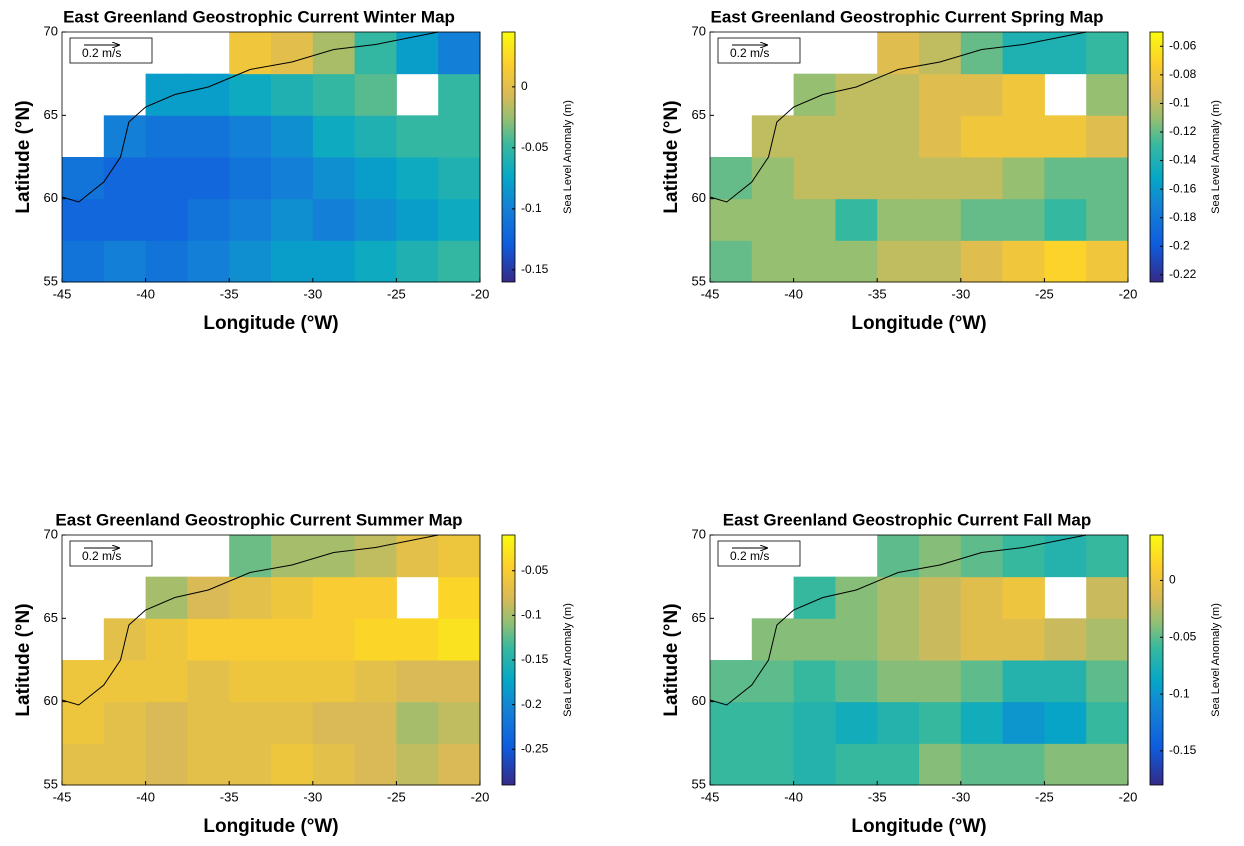 Image resolution: width=1244 pixels, height=846 pixels. I want to click on colorbar-tick-label: -0.18, so click(1183, 217).